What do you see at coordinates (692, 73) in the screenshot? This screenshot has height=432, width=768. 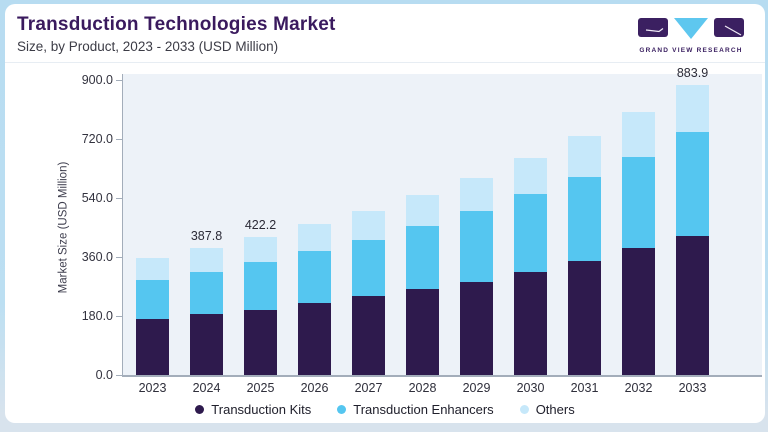 I see `bar-value-label: 883.9` at bounding box center [692, 73].